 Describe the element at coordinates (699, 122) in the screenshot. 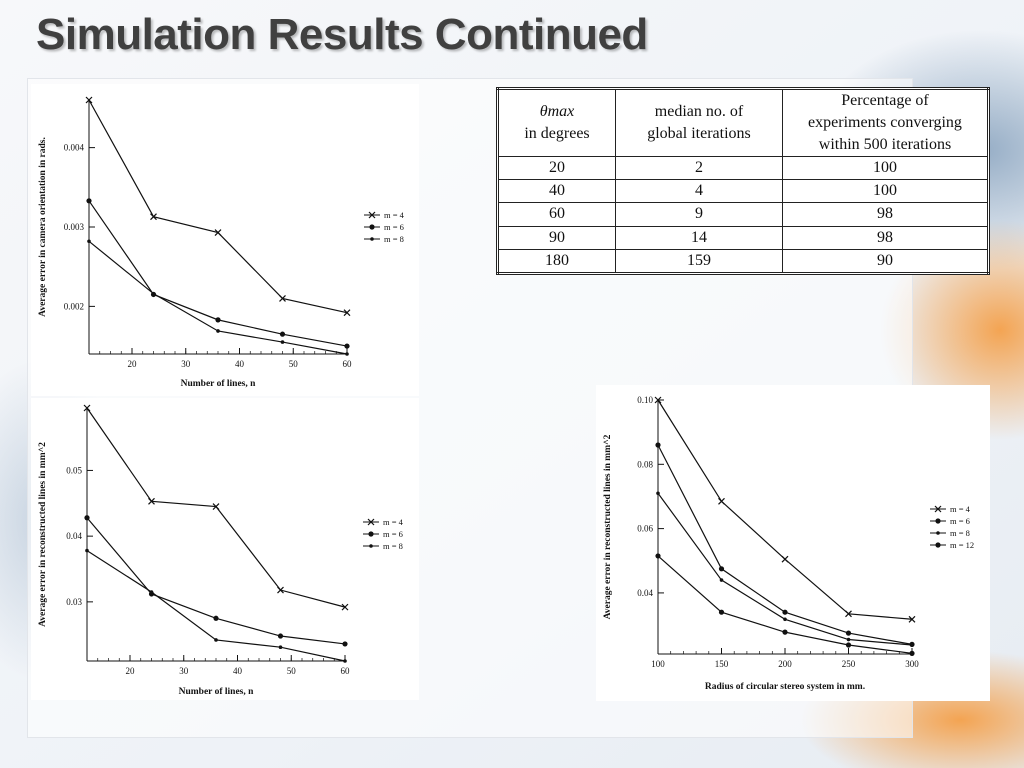

I see `table-header-median-iterations: median no. of global iterations` at that location.